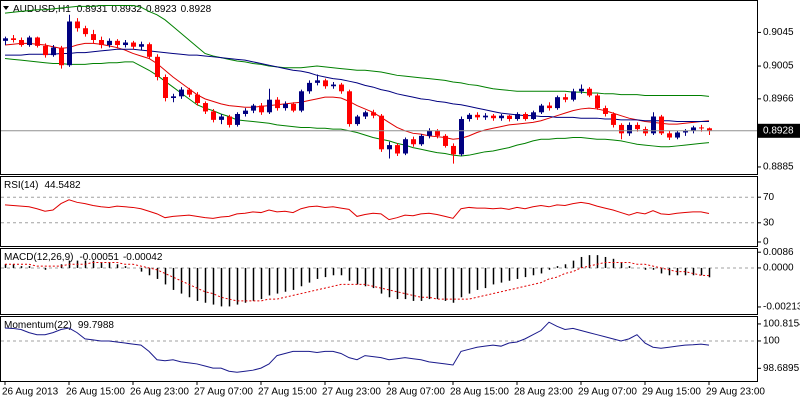 This screenshot has width=800, height=400. What do you see at coordinates (42, 9) in the screenshot?
I see `pane-title: AUDUSD,H1` at bounding box center [42, 9].